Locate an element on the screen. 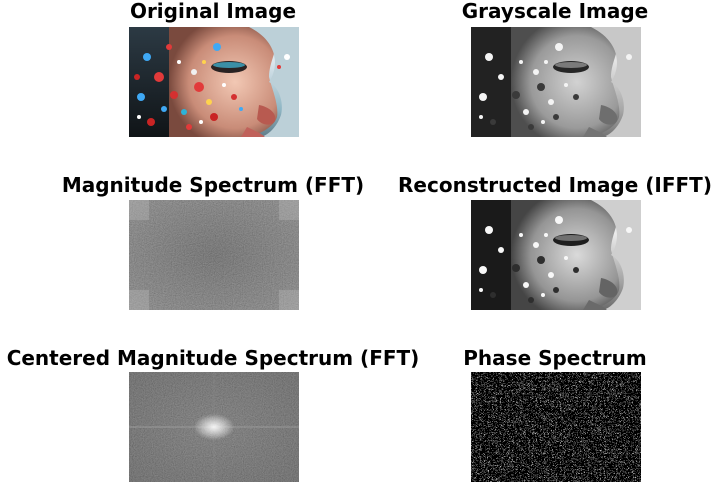 Image resolution: width=717 pixels, height=485 pixels. magnitude-spectrum-title: Magnitude Spectrum (FFT) is located at coordinates (213, 185).